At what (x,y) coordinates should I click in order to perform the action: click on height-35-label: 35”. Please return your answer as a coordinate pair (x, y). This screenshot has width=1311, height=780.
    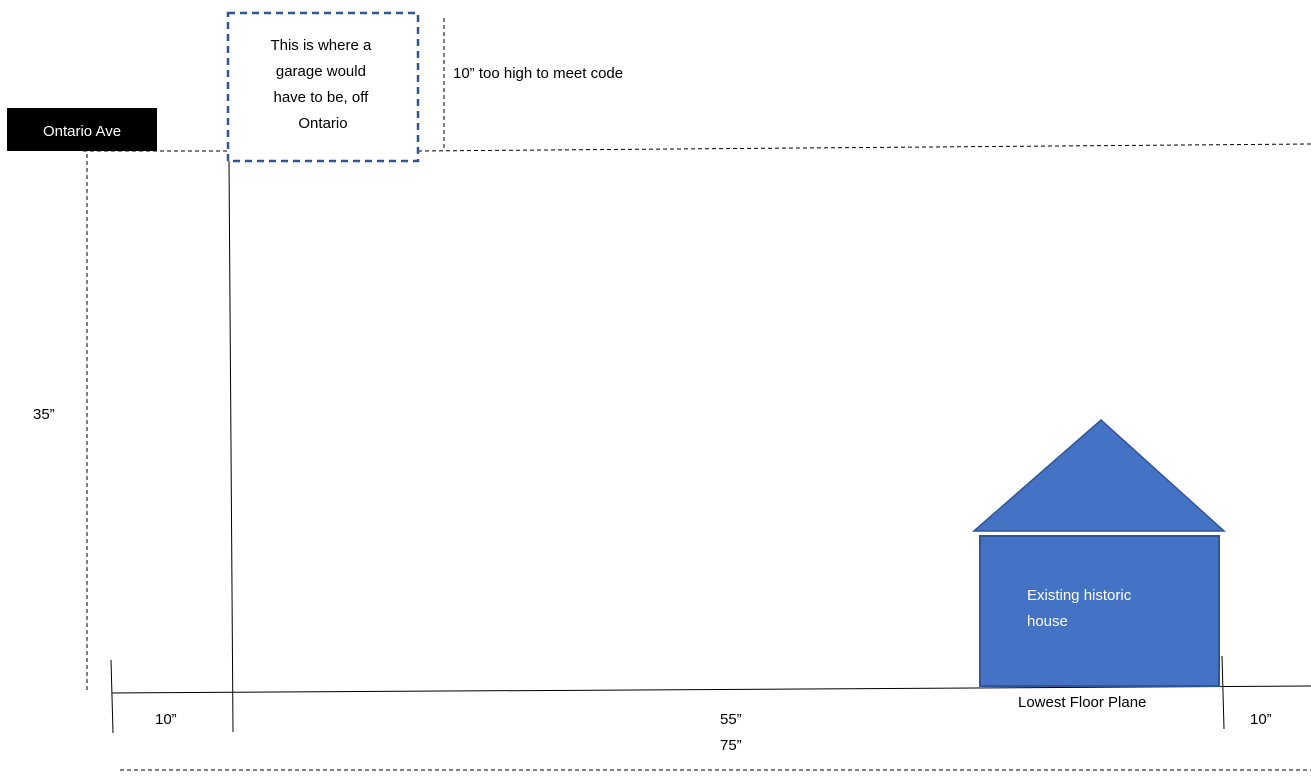
    Looking at the image, I should click on (44, 414).